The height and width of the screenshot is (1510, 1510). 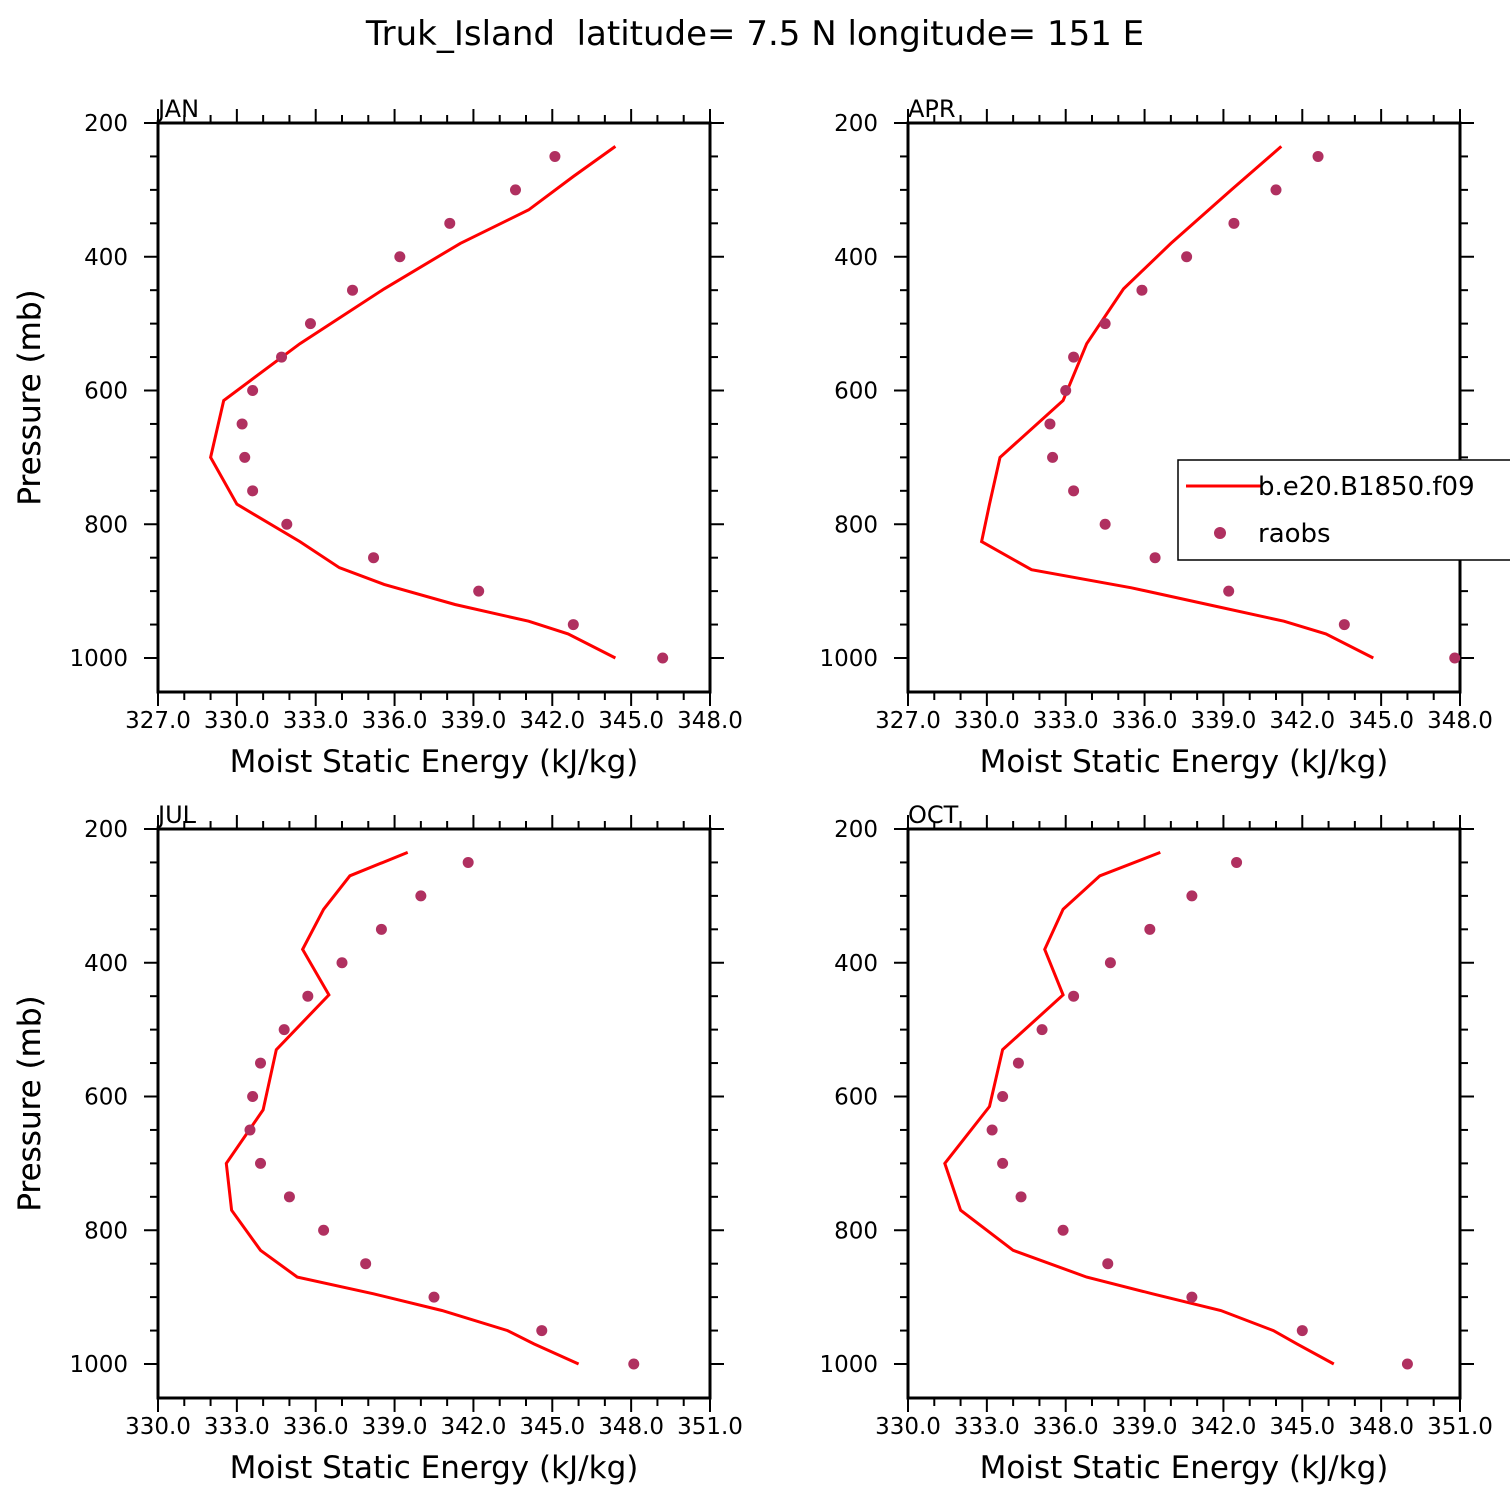 I want to click on x-tick-label: 339.0, so click(x=1145, y=1427).